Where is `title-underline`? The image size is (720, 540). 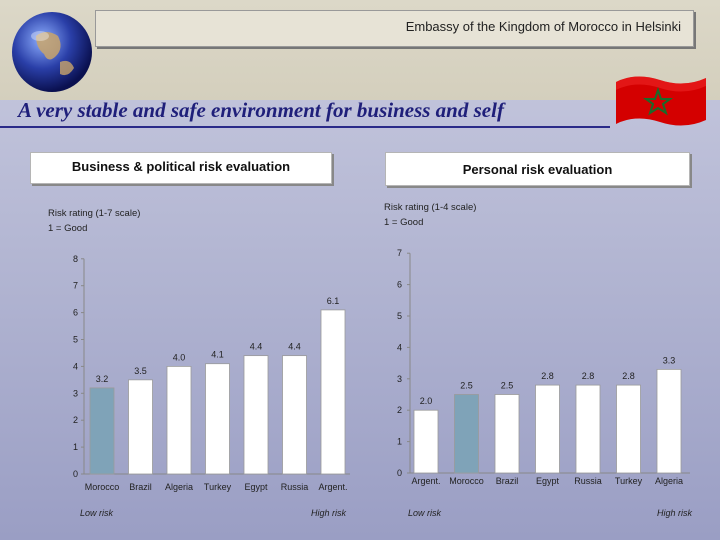
title-underline is located at coordinates (305, 127).